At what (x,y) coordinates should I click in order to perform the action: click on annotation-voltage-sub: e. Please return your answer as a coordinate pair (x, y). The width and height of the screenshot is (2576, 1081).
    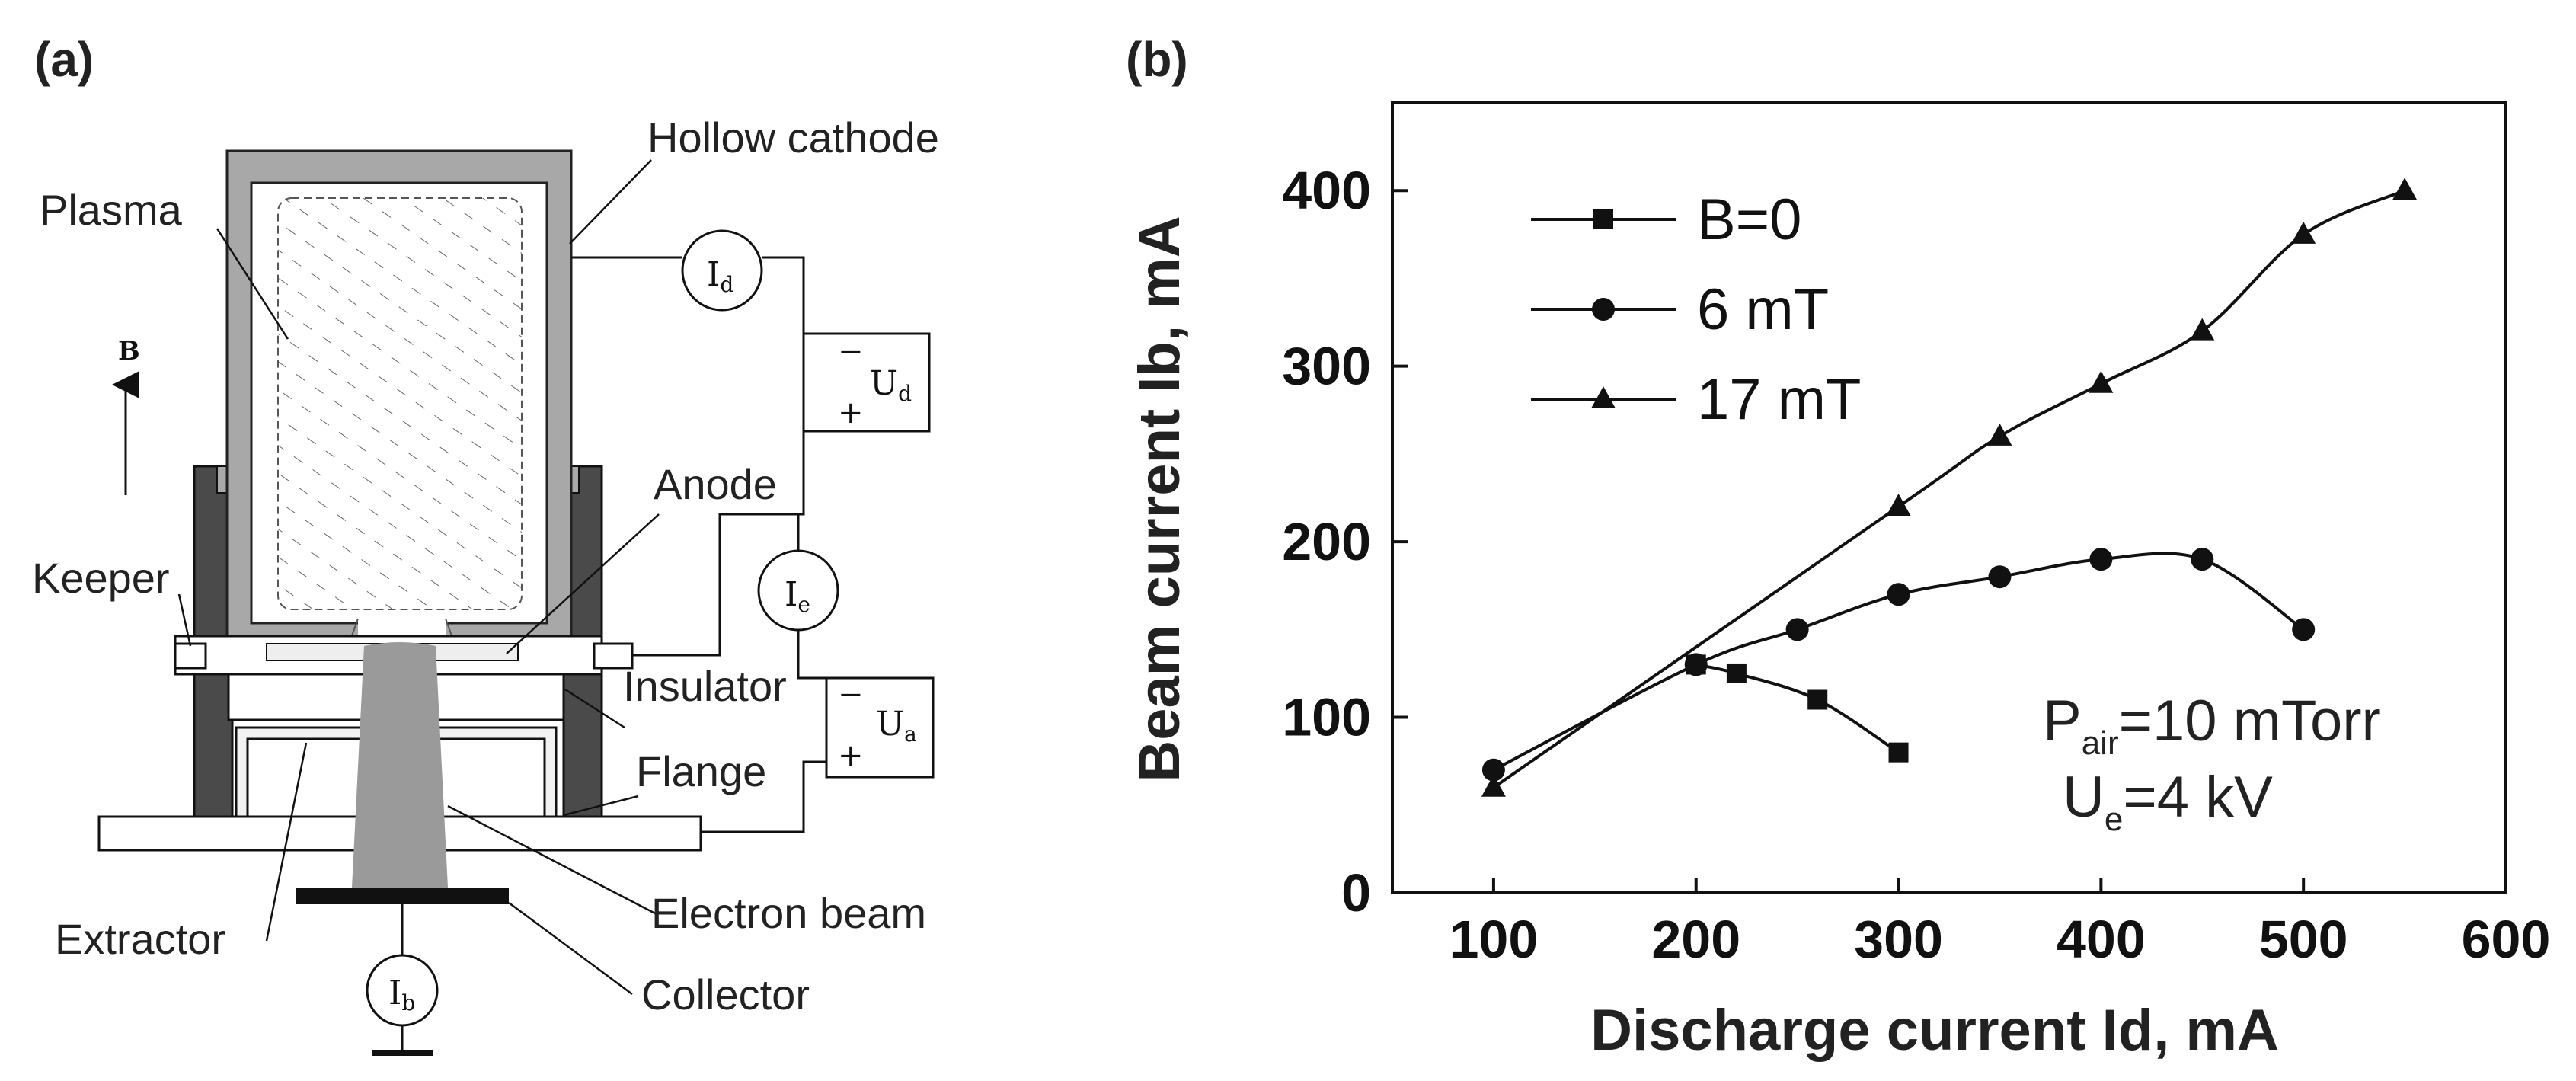
    Looking at the image, I should click on (2114, 819).